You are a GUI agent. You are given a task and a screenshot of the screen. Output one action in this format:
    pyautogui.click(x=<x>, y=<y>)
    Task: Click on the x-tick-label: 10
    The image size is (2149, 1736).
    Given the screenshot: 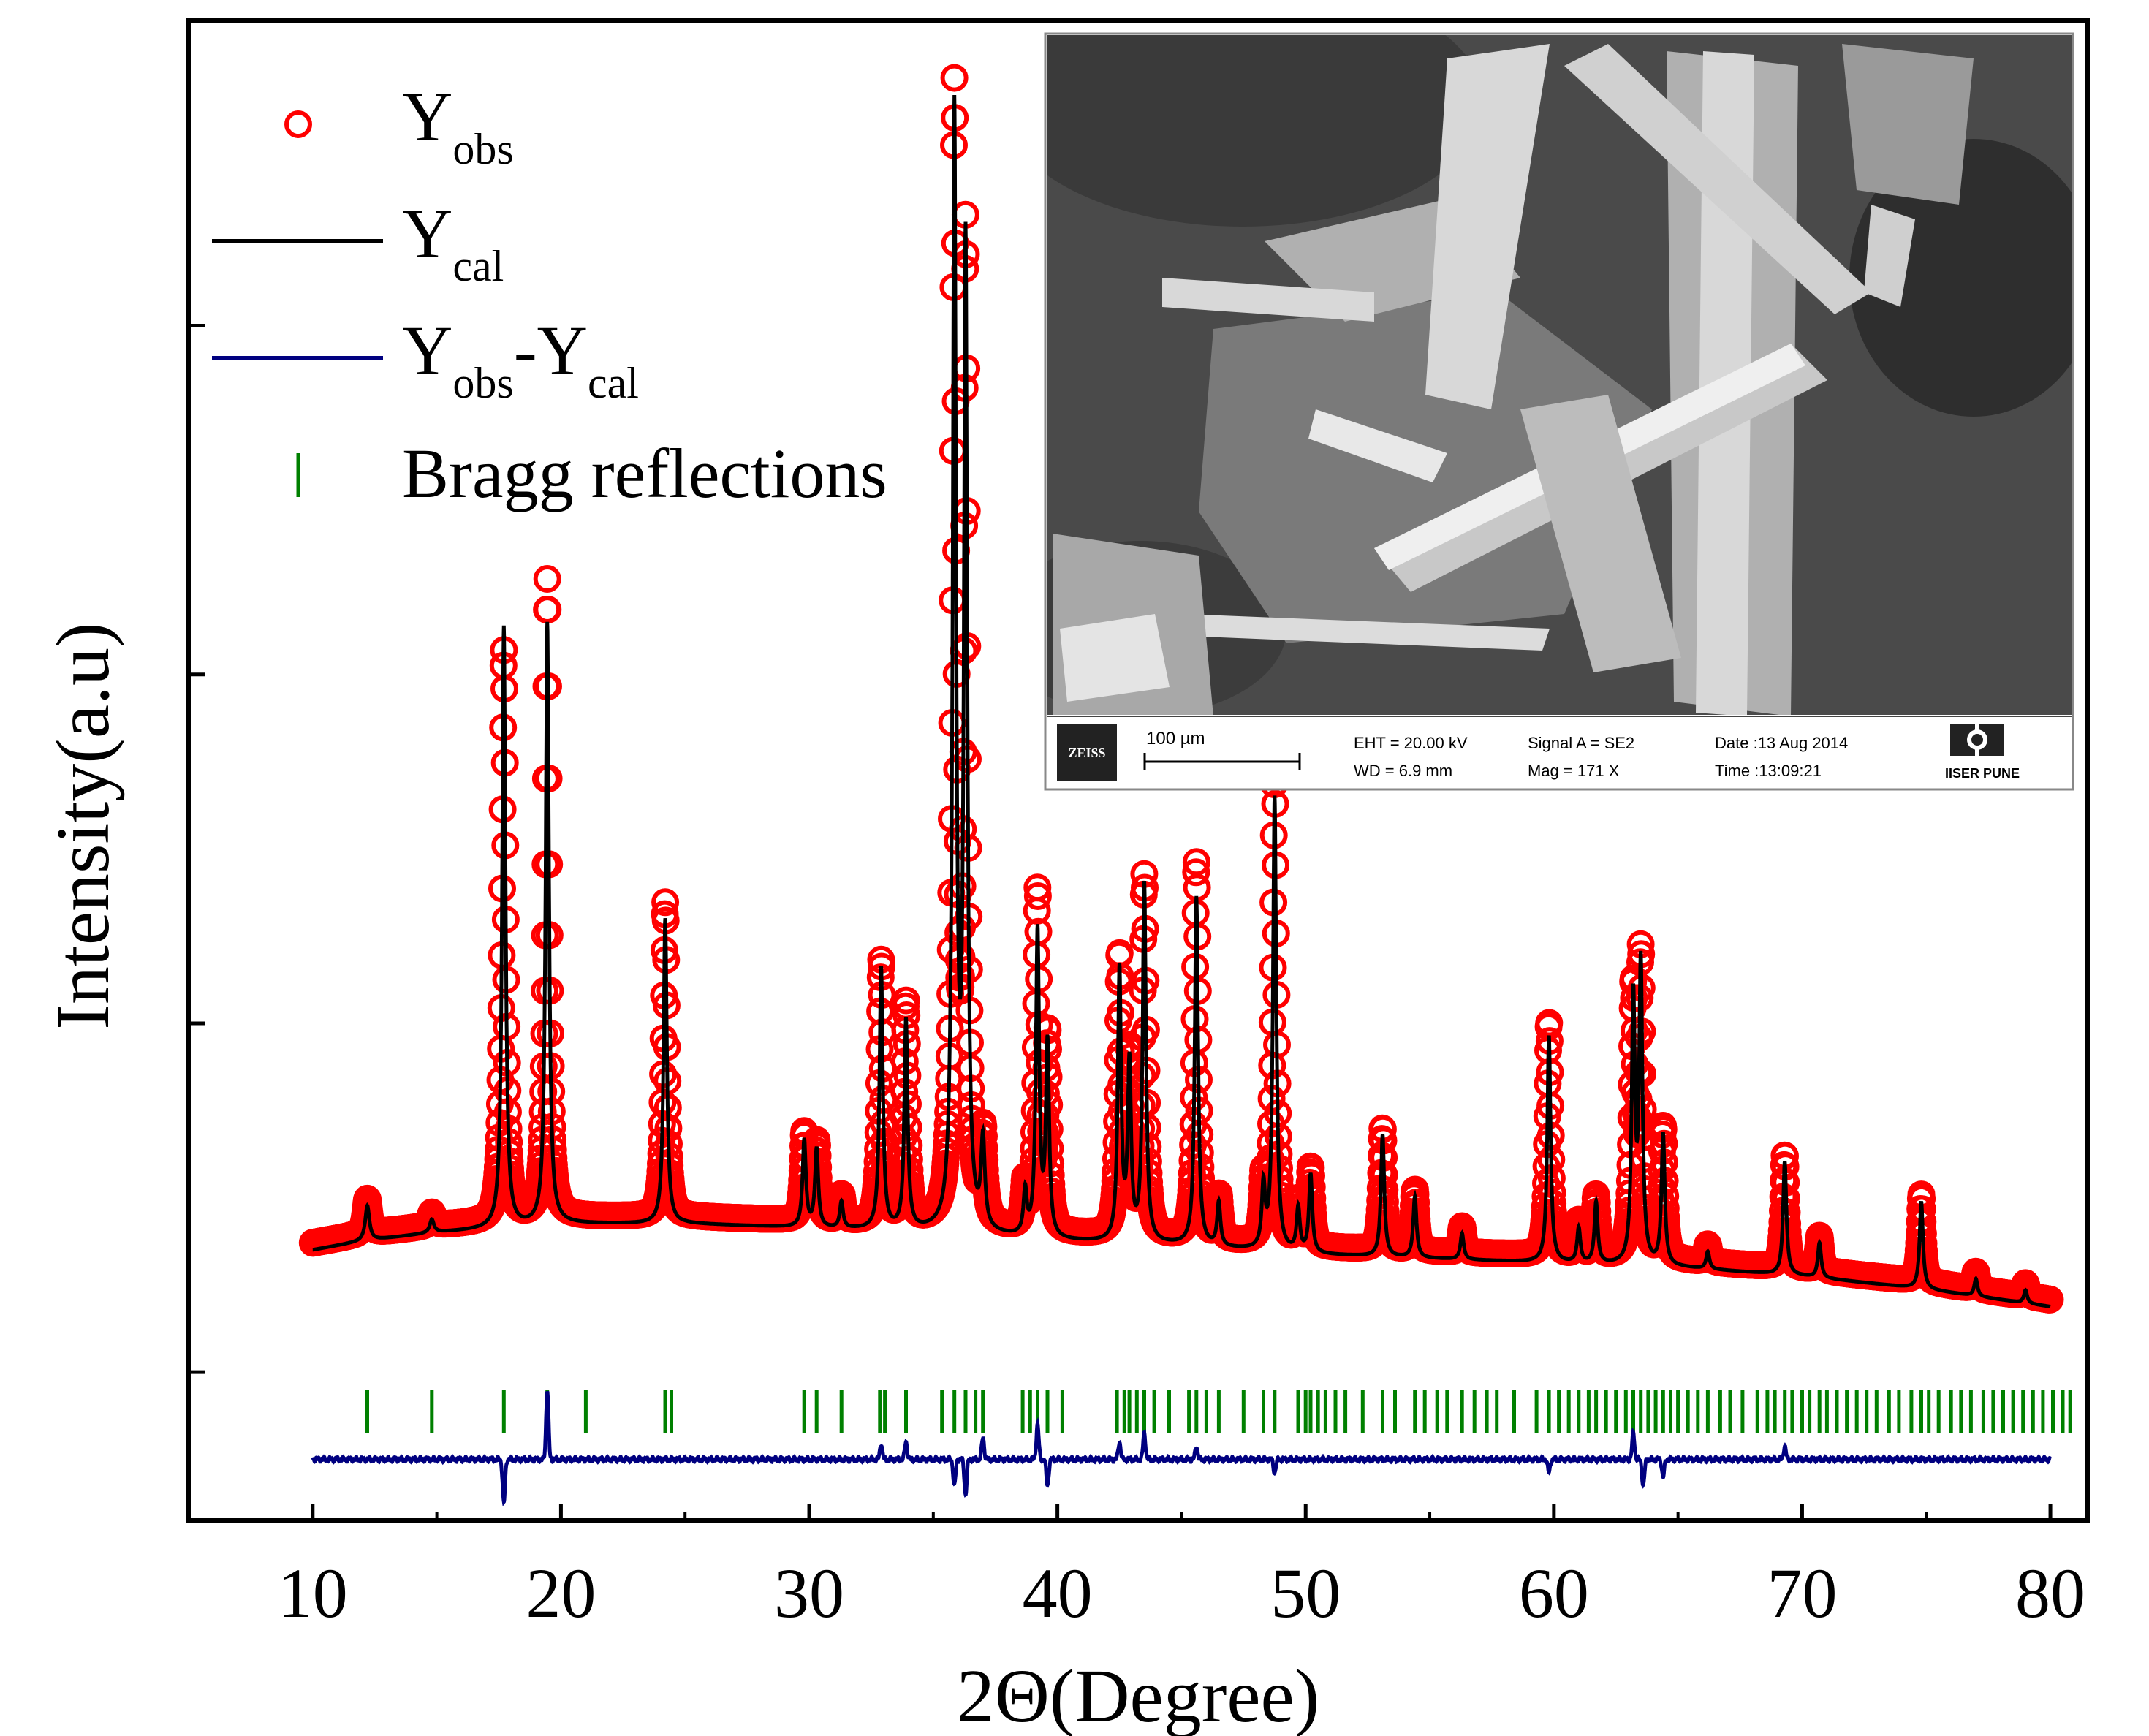 What is the action you would take?
    pyautogui.click(x=313, y=1593)
    